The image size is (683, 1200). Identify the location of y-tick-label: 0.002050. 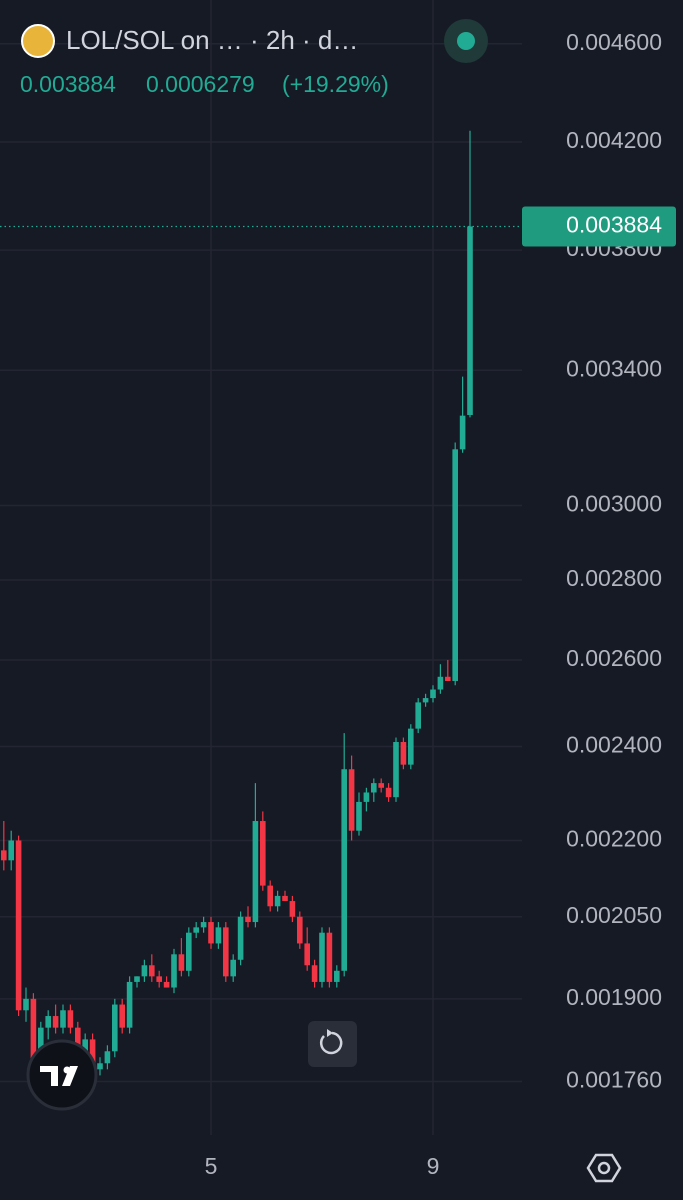
(614, 915).